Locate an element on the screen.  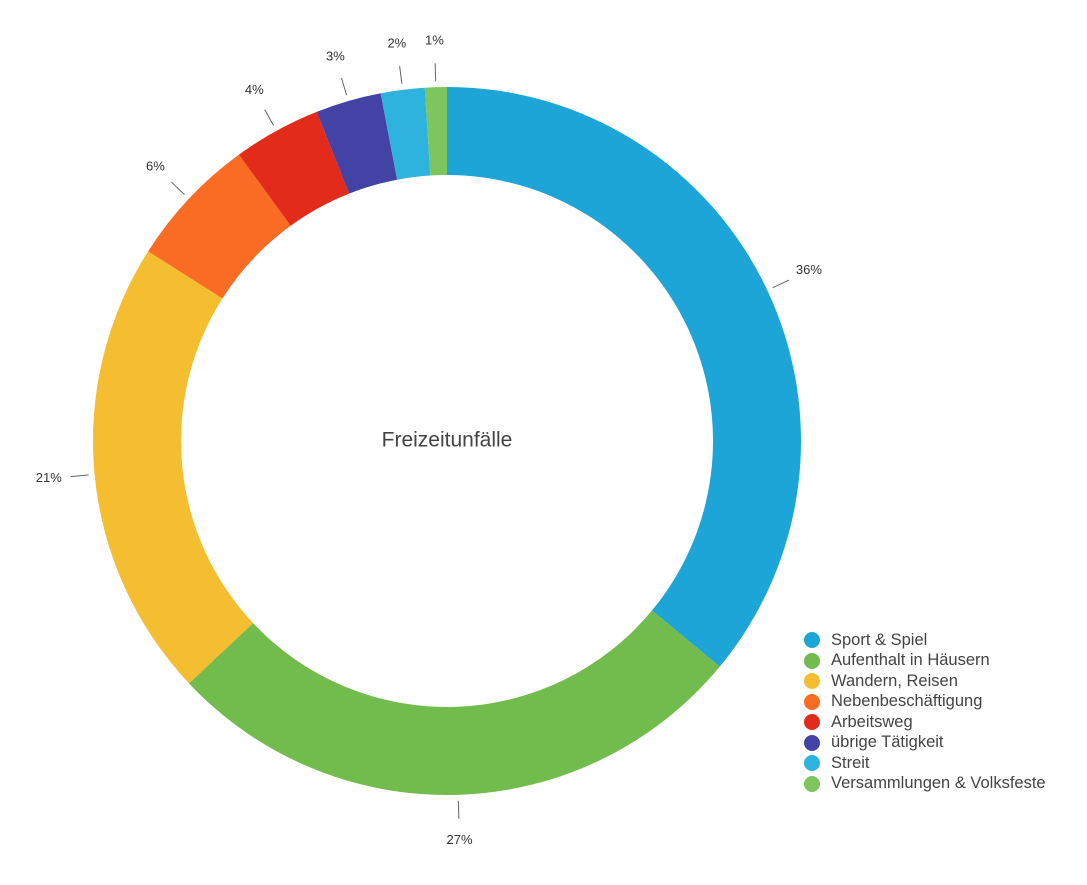
leader-line-wandern-reisen is located at coordinates (79, 476).